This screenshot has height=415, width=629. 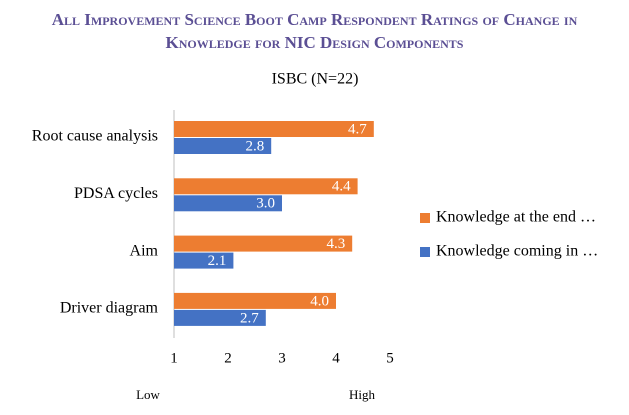 I want to click on x-tick-label: 3, so click(x=282, y=358).